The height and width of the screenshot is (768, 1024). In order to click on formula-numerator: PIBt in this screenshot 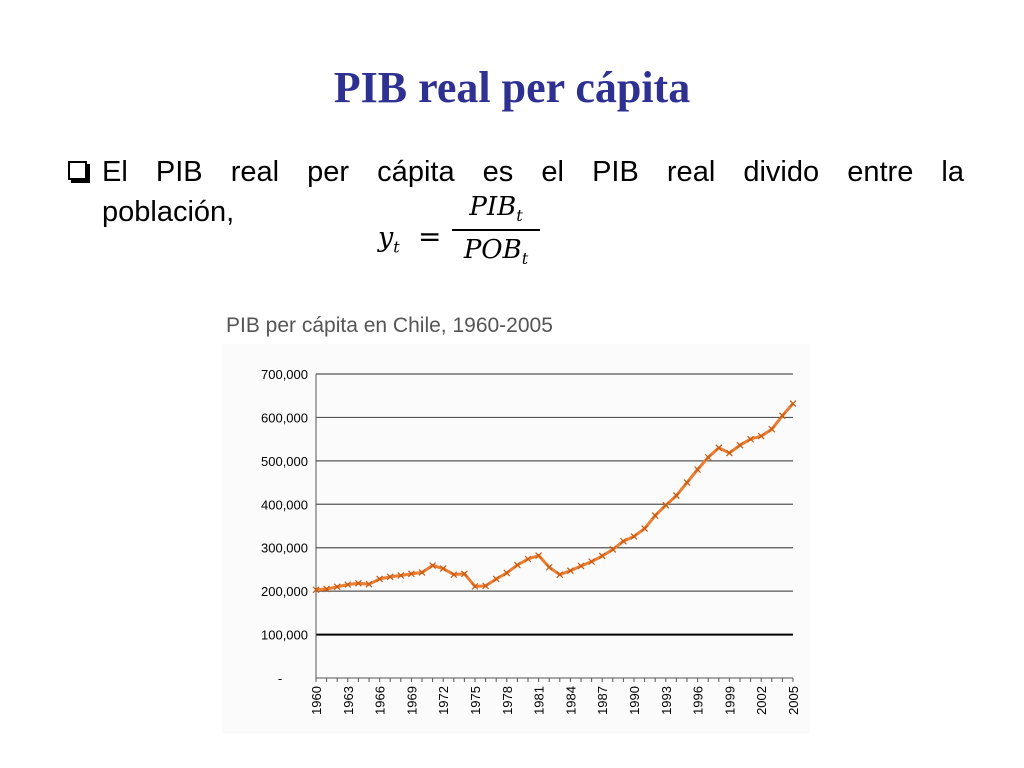, I will do `click(496, 212)`.